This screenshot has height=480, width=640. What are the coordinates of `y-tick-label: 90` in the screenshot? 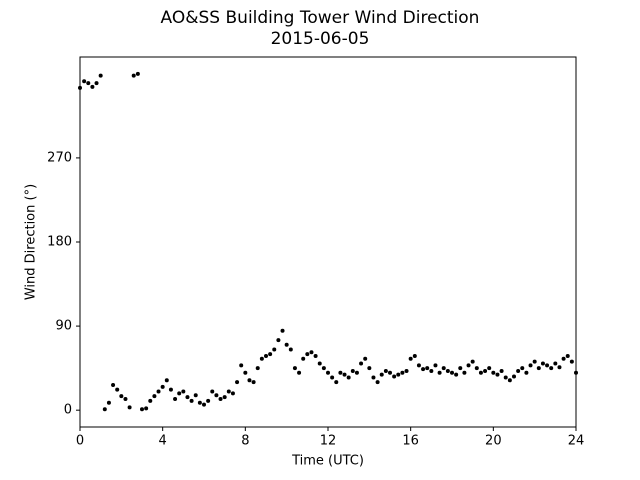 It's located at (63, 326).